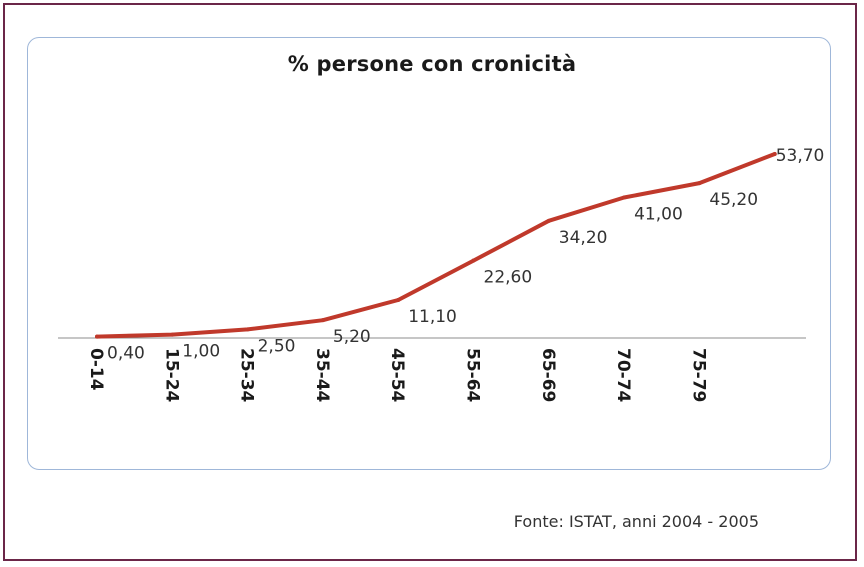  Describe the element at coordinates (397, 375) in the screenshot. I see `x-tick-label: 45-54` at that location.